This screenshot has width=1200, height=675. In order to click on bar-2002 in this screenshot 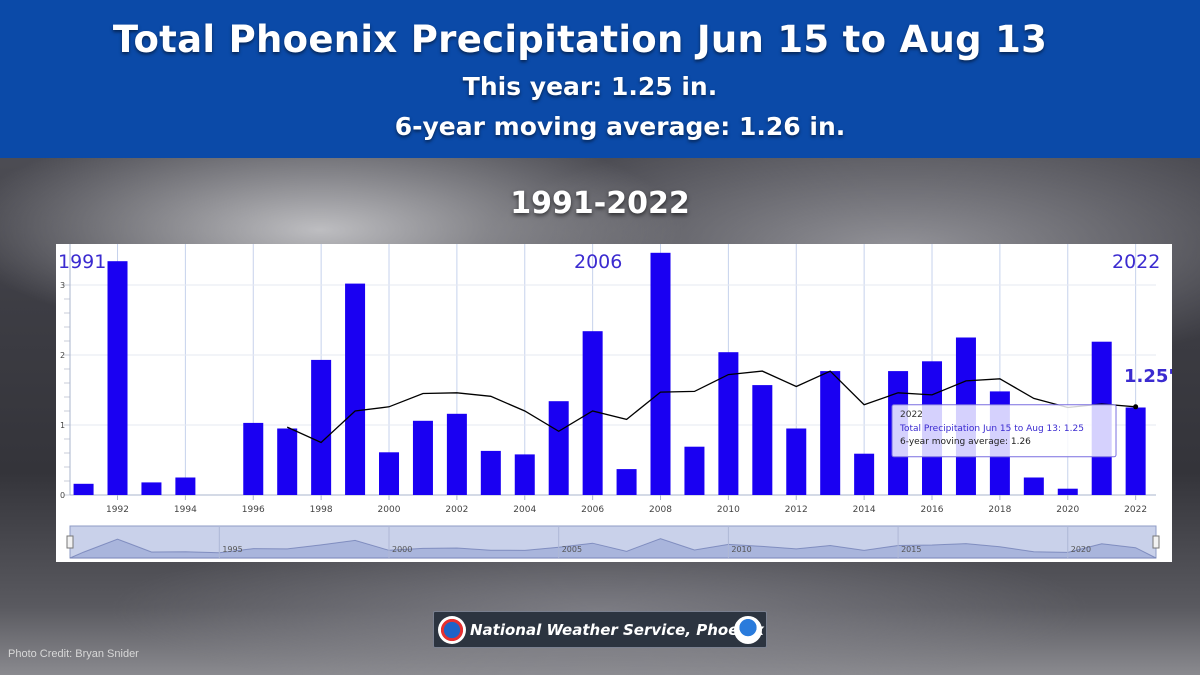, I will do `click(456, 454)`.